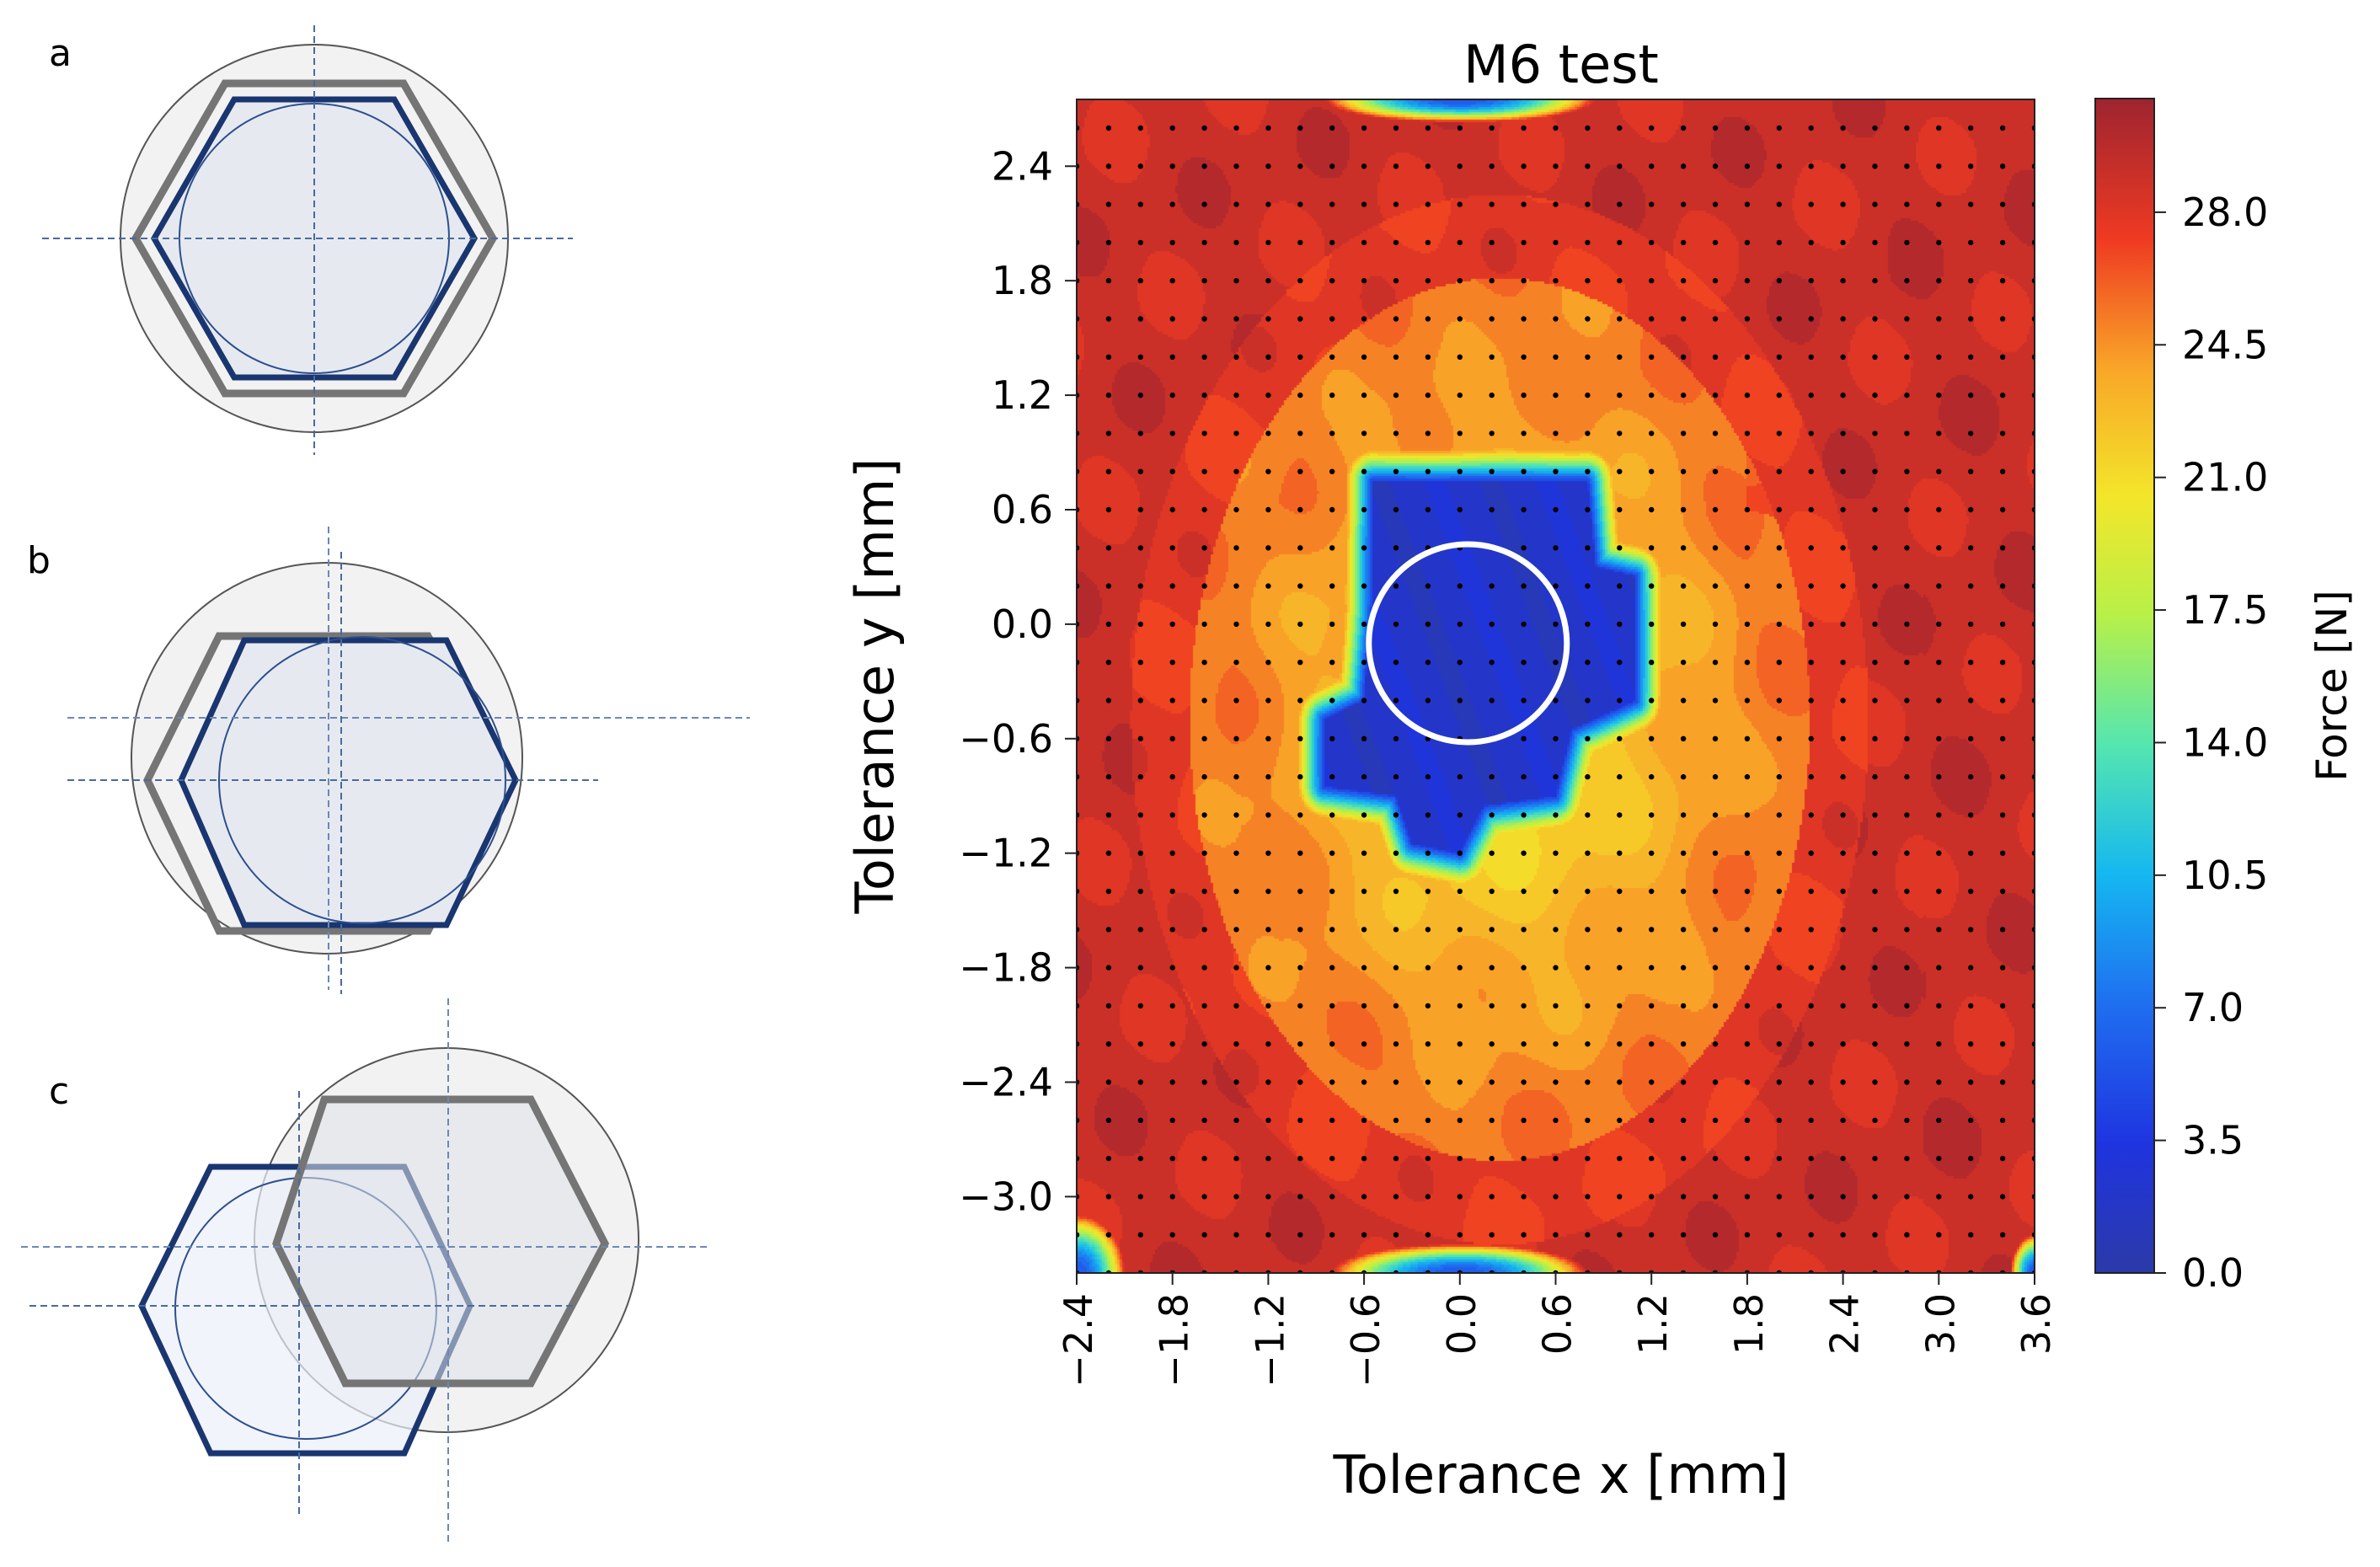 The height and width of the screenshot is (1567, 2380). I want to click on panel-b: b, so click(388, 760).